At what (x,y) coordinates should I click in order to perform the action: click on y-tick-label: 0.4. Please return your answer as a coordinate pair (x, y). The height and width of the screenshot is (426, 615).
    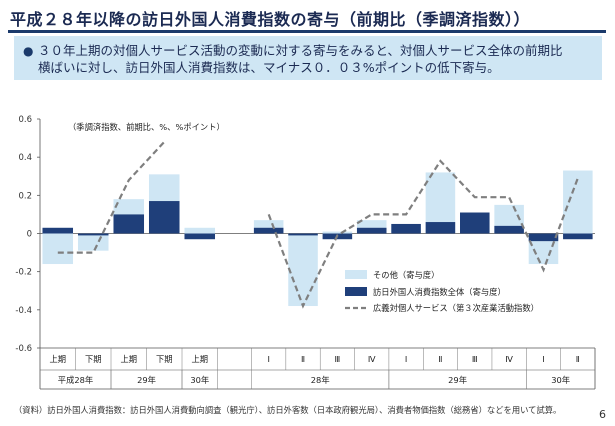
    Looking at the image, I should click on (25, 158).